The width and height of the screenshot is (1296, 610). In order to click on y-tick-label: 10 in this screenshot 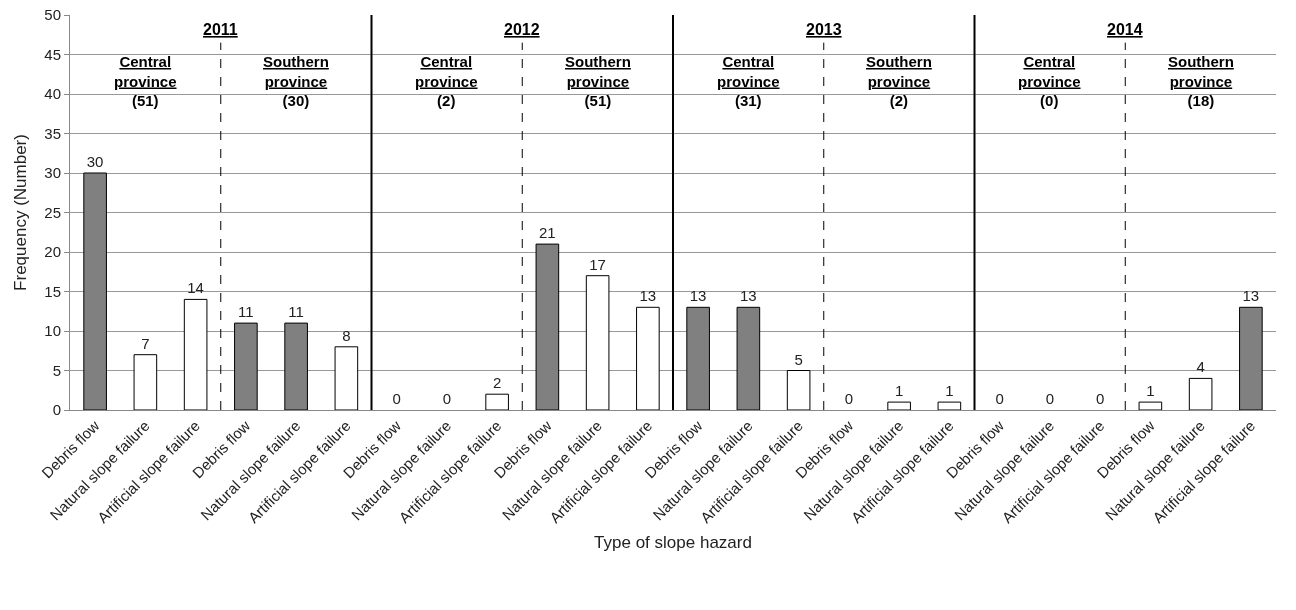, I will do `click(52, 331)`.